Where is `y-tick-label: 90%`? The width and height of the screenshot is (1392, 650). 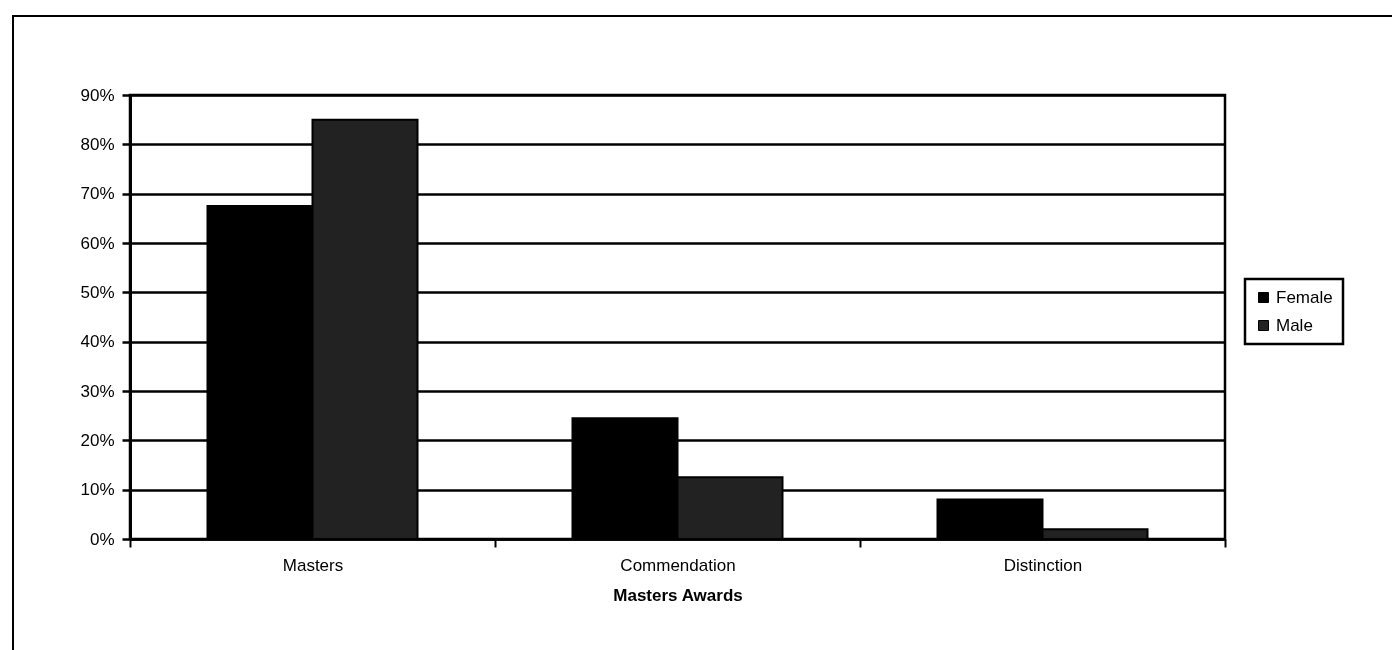
y-tick-label: 90% is located at coordinates (97, 95).